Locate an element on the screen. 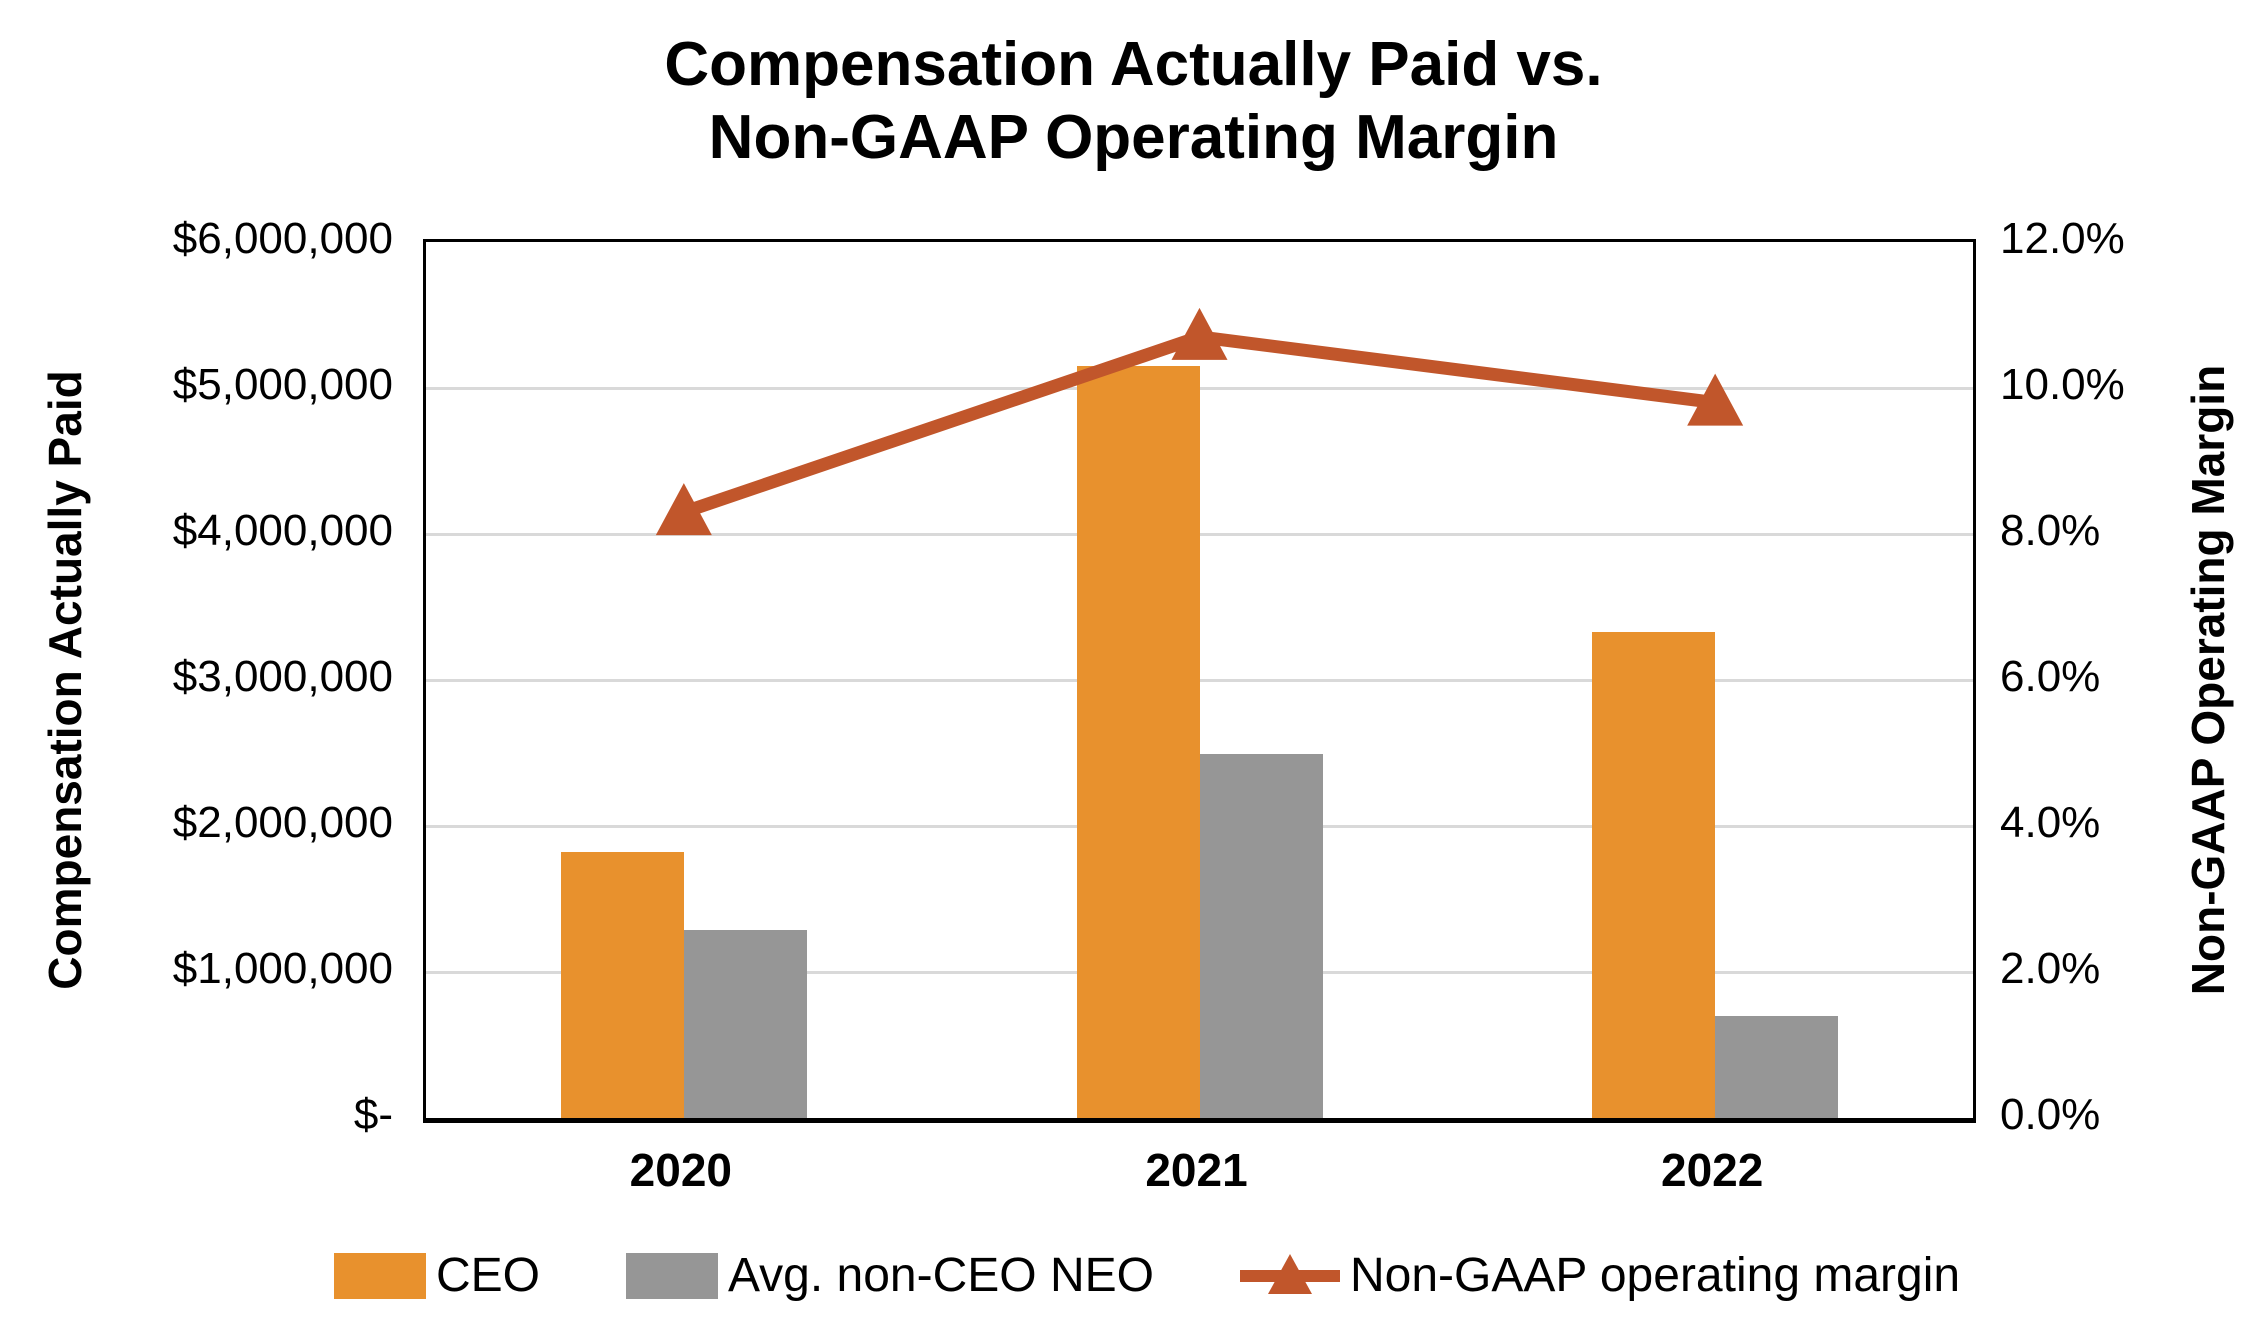 Image resolution: width=2267 pixels, height=1333 pixels. bar-ceo-2022 is located at coordinates (1654, 874).